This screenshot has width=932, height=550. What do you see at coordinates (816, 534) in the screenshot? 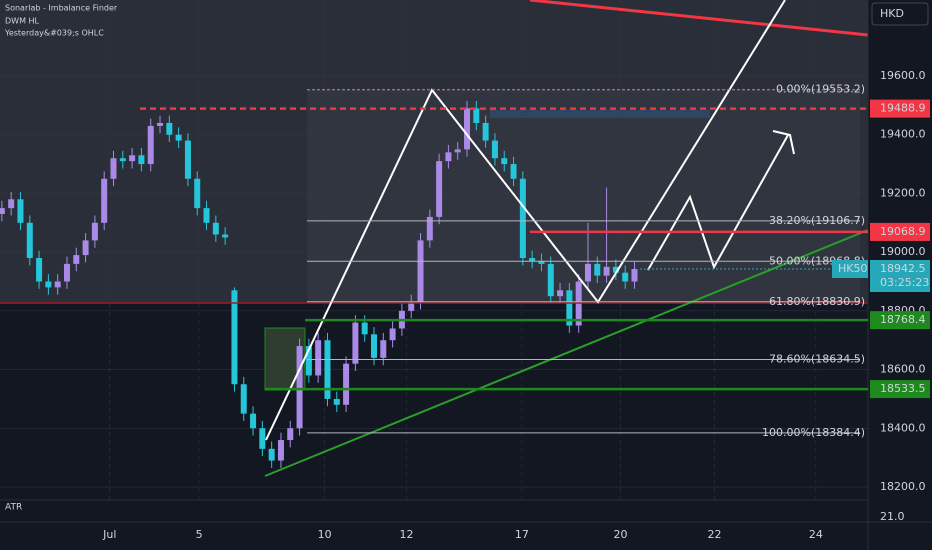
I see `x-tick-label: 24` at bounding box center [816, 534].